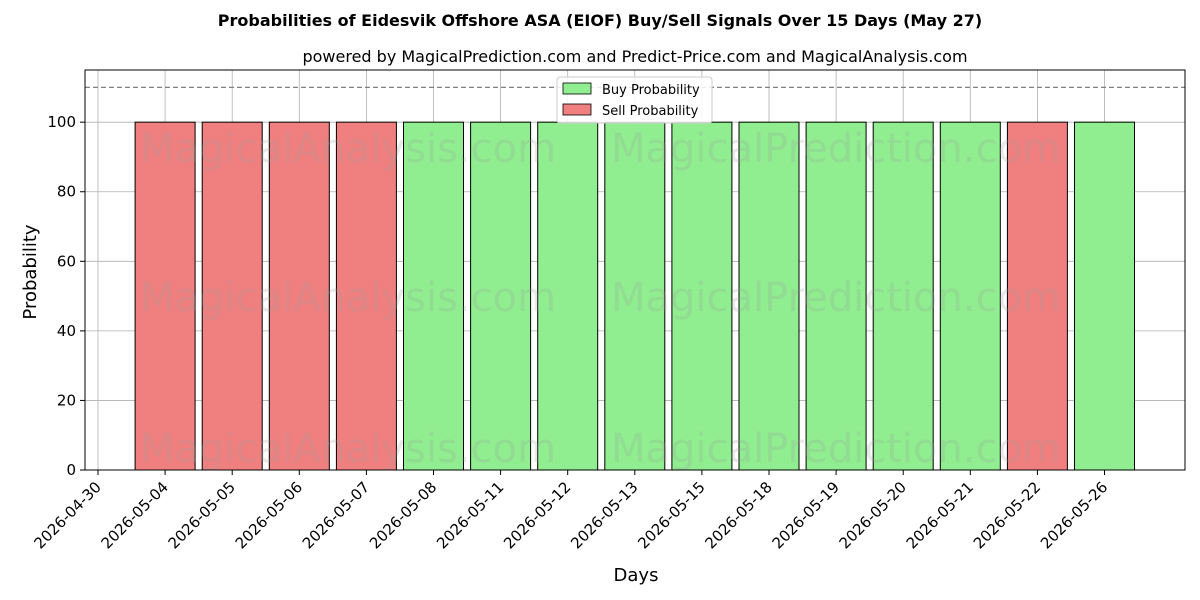  I want to click on x-tick-label: 2026-05-08, so click(403, 515).